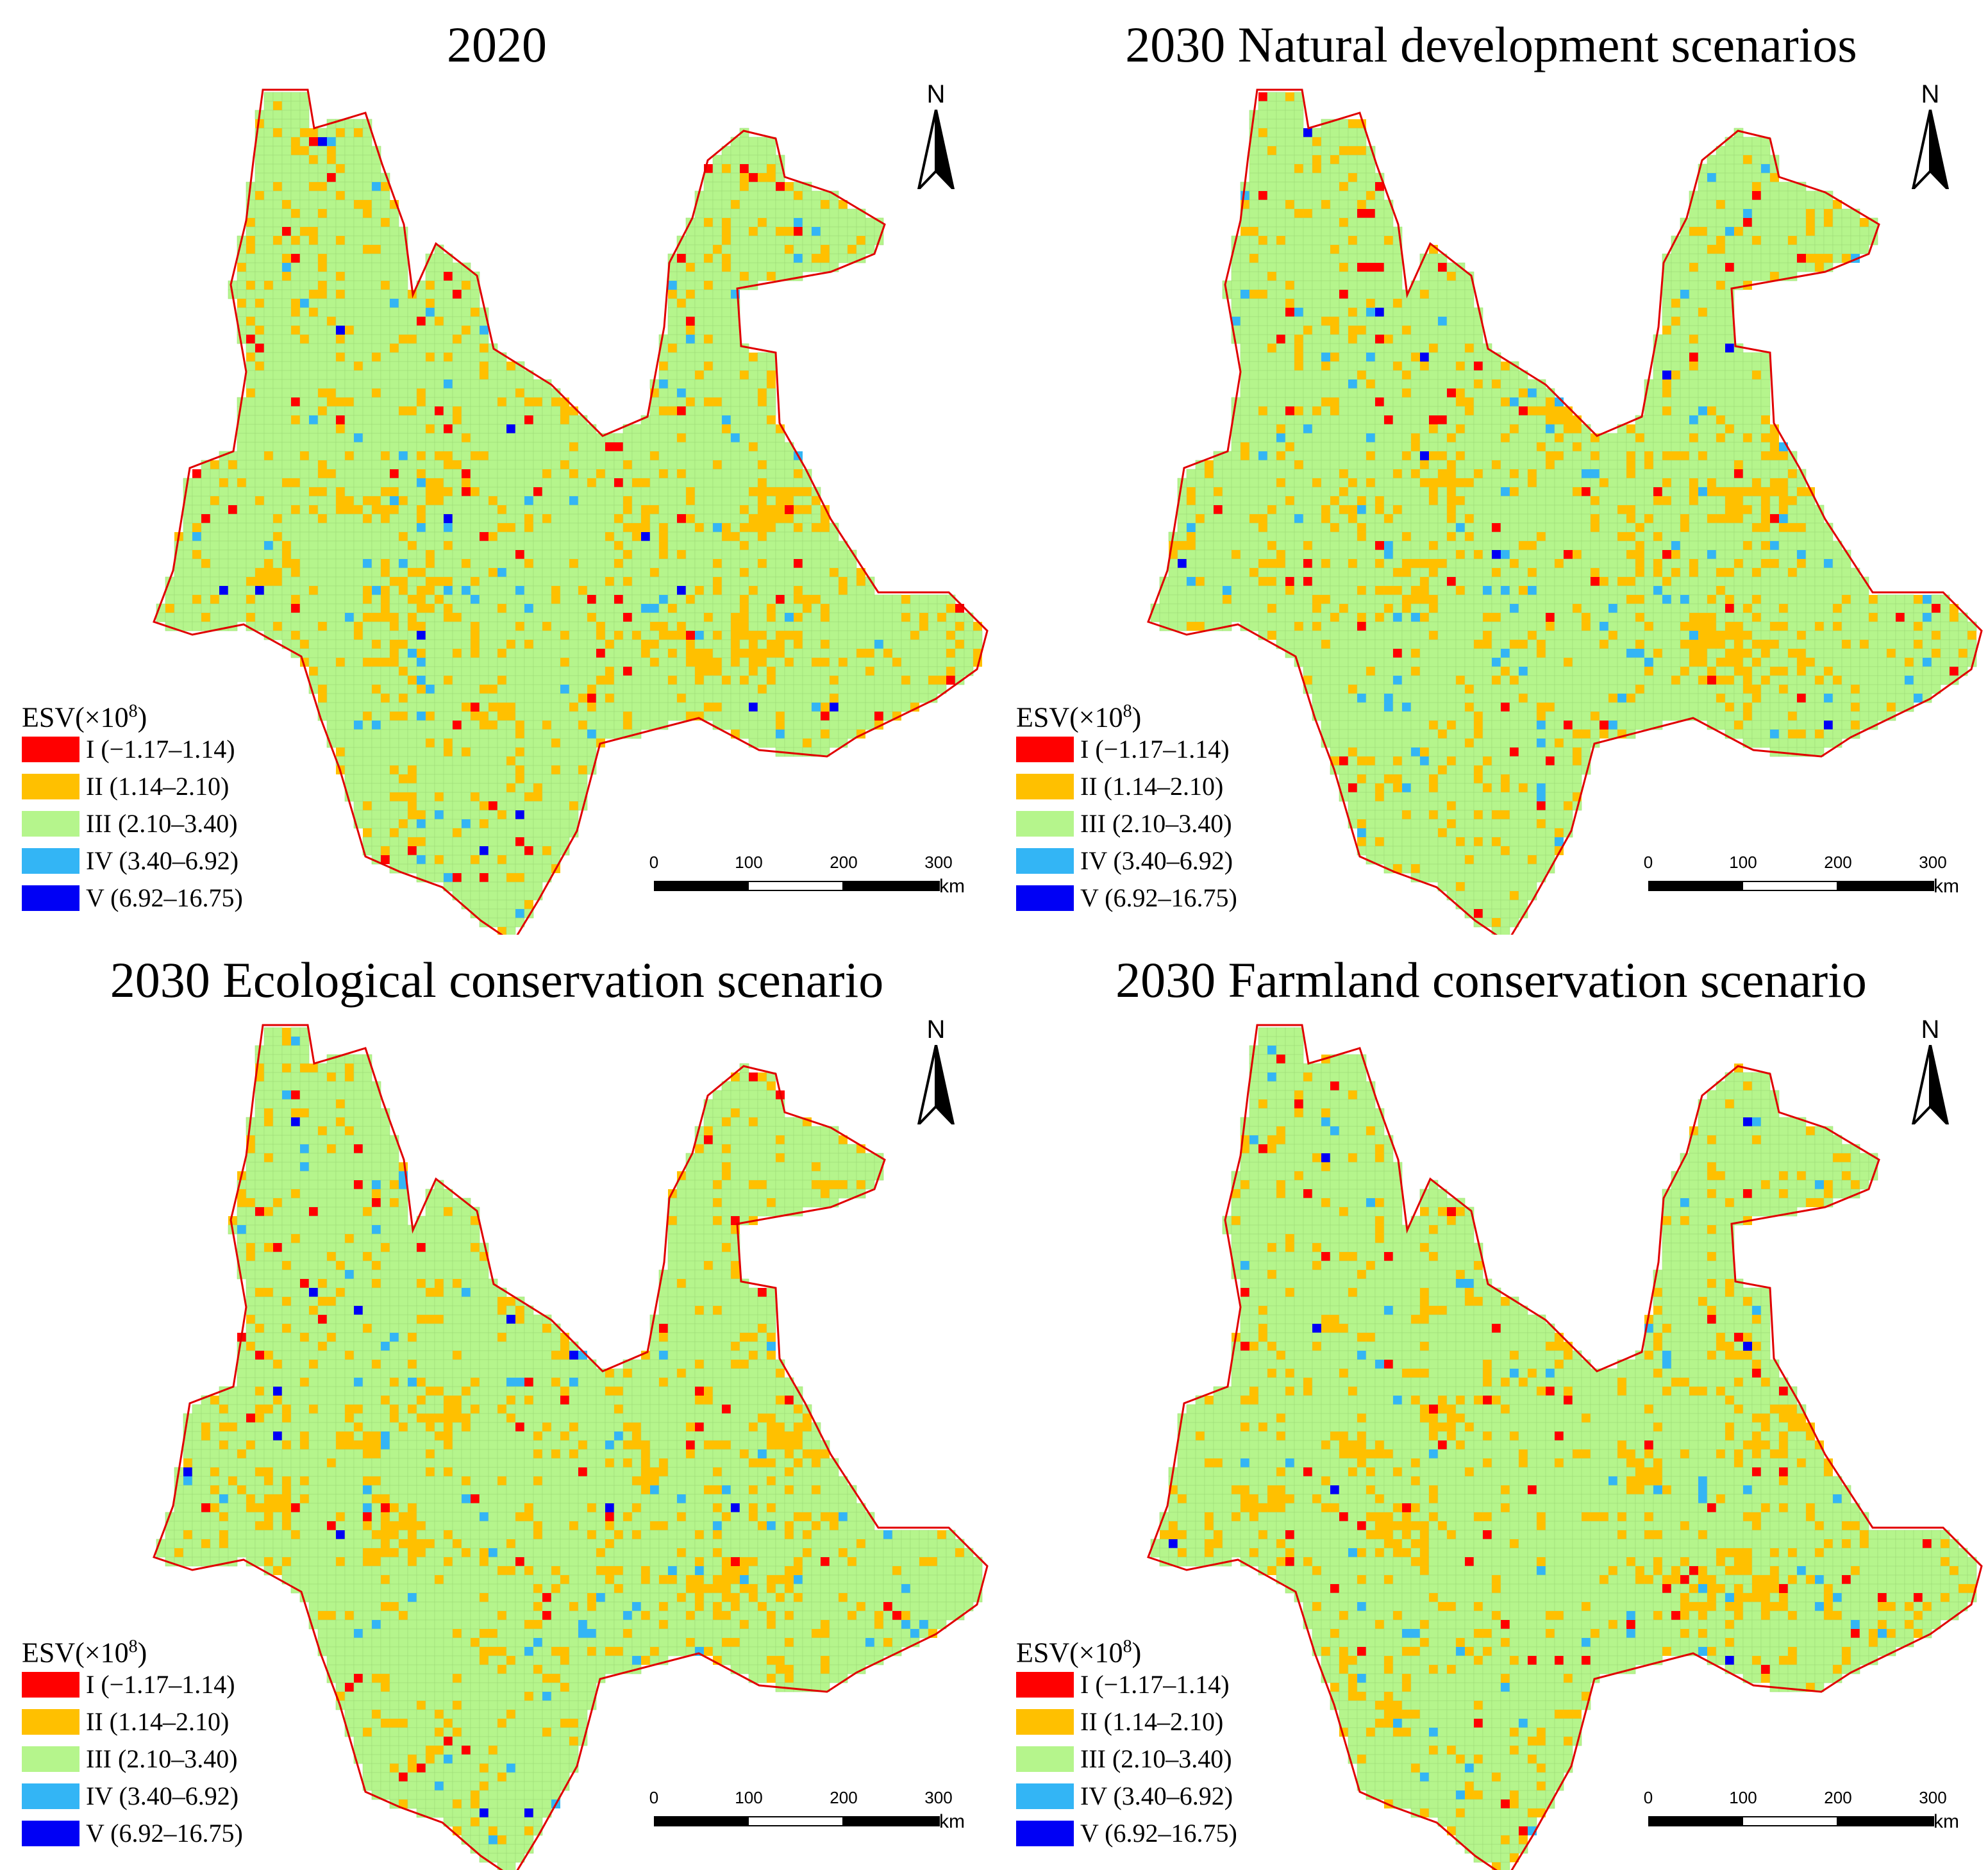 The height and width of the screenshot is (1870, 1988). I want to click on scale-tick-label: 100, so click(749, 862).